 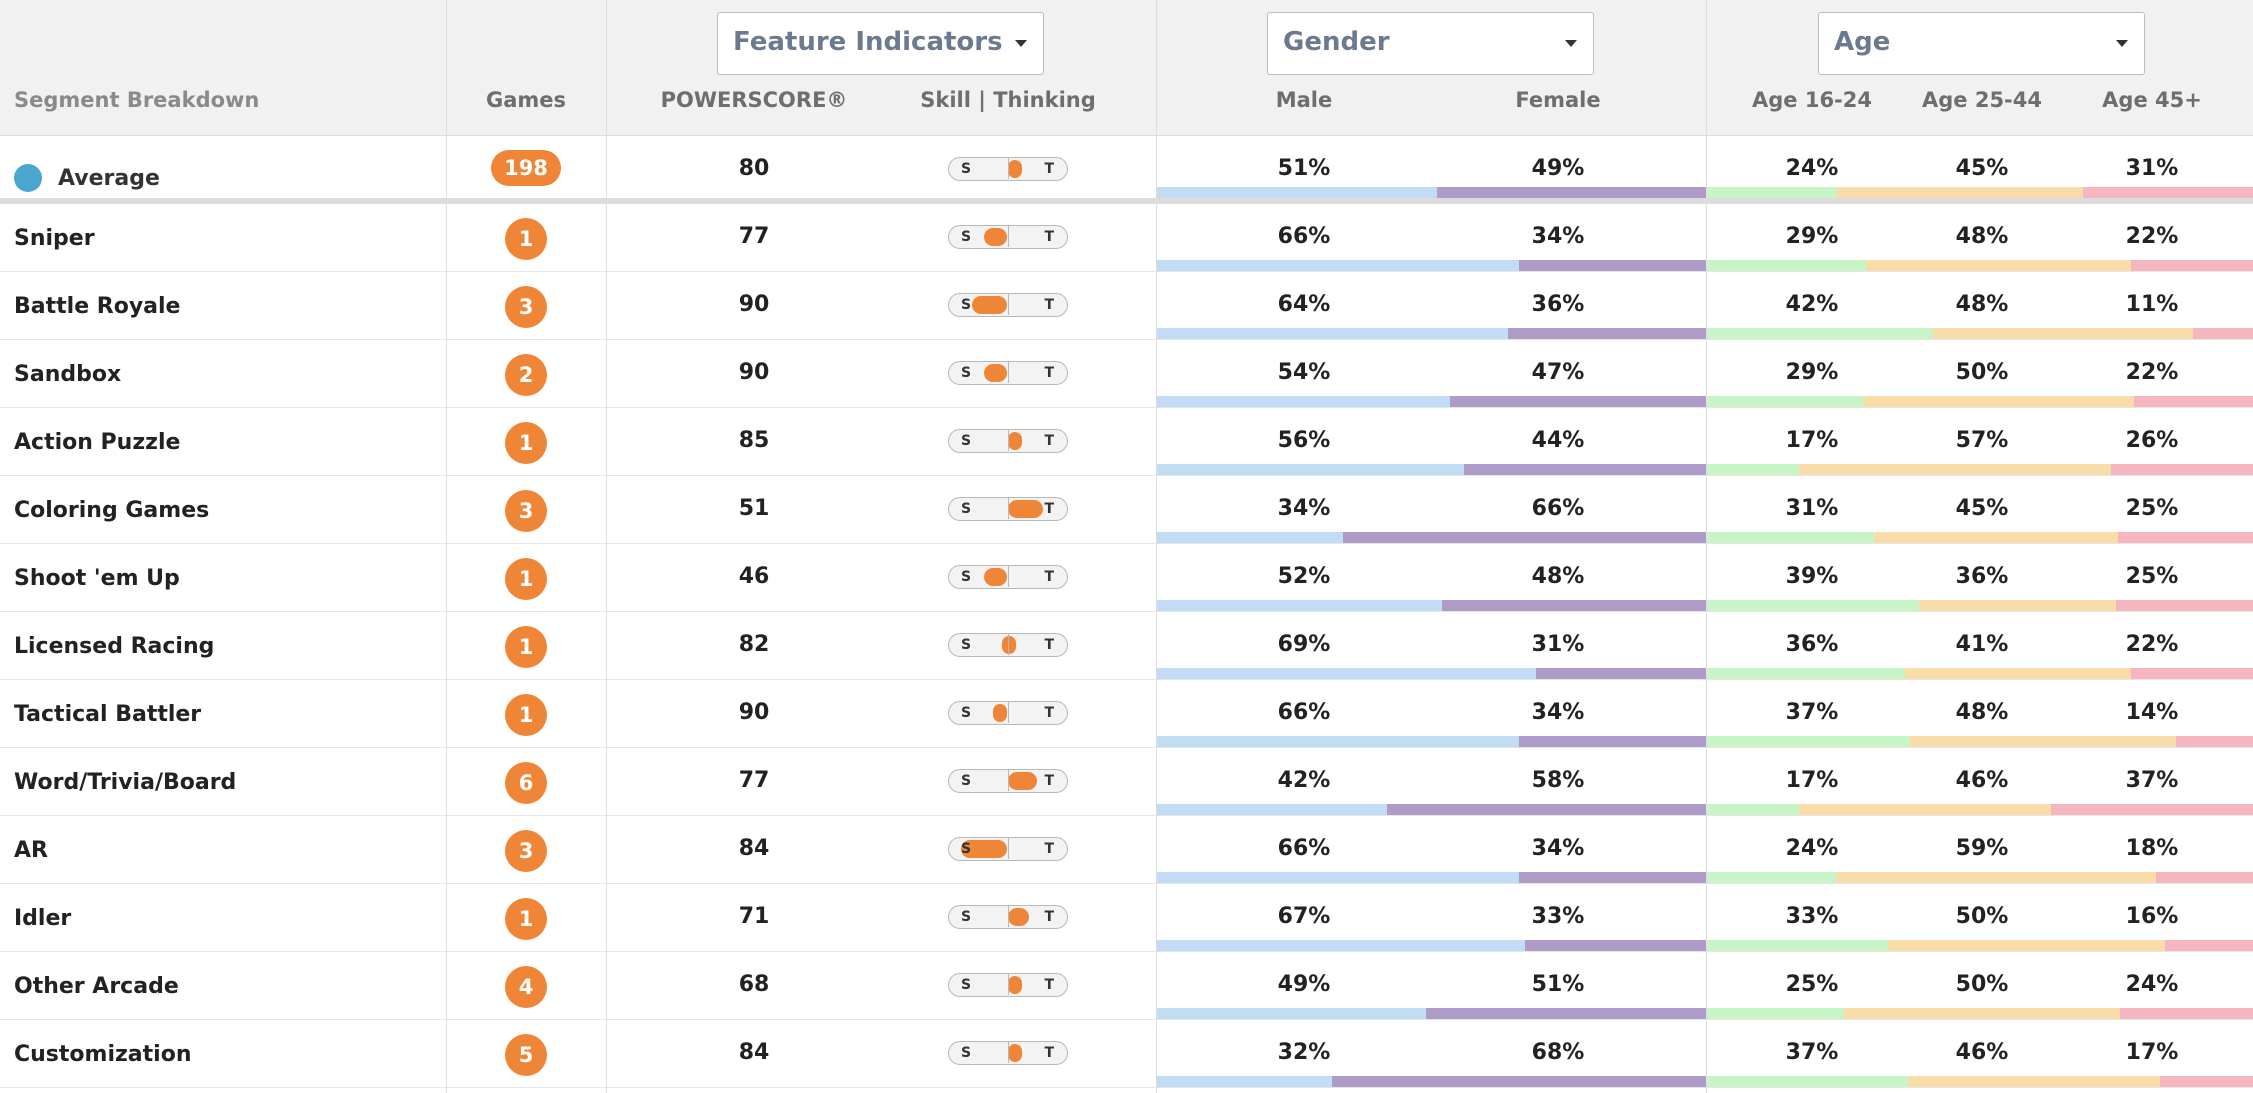 I want to click on segment-name: Other Arcade, so click(x=96, y=986).